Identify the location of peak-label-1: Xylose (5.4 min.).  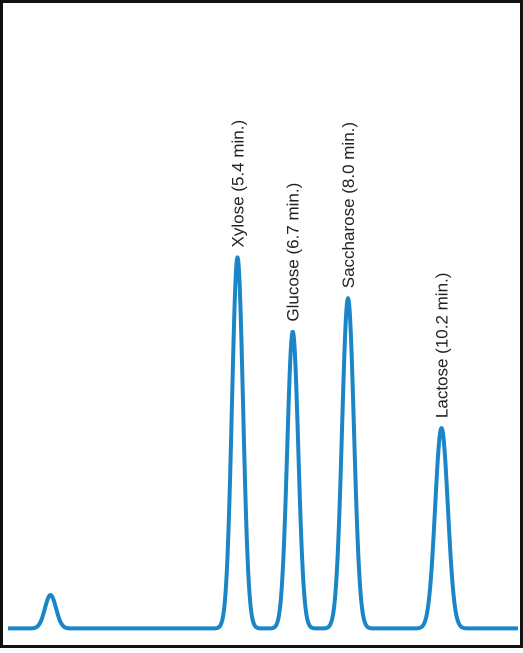
(238, 184).